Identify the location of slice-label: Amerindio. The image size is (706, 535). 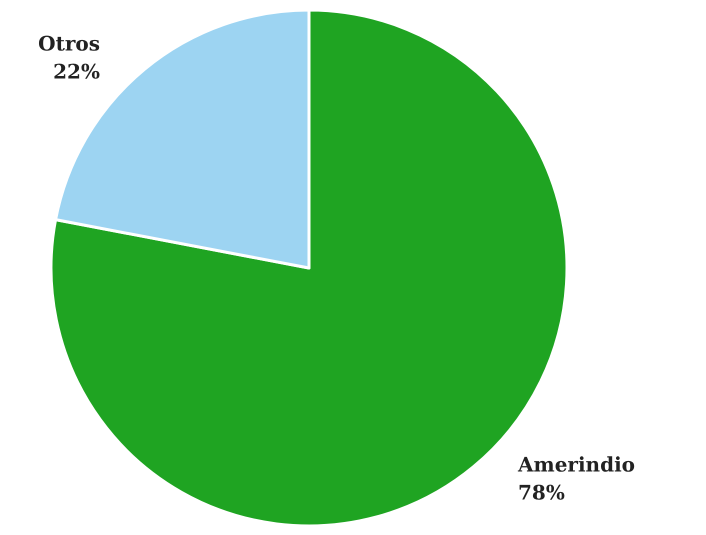
(576, 464).